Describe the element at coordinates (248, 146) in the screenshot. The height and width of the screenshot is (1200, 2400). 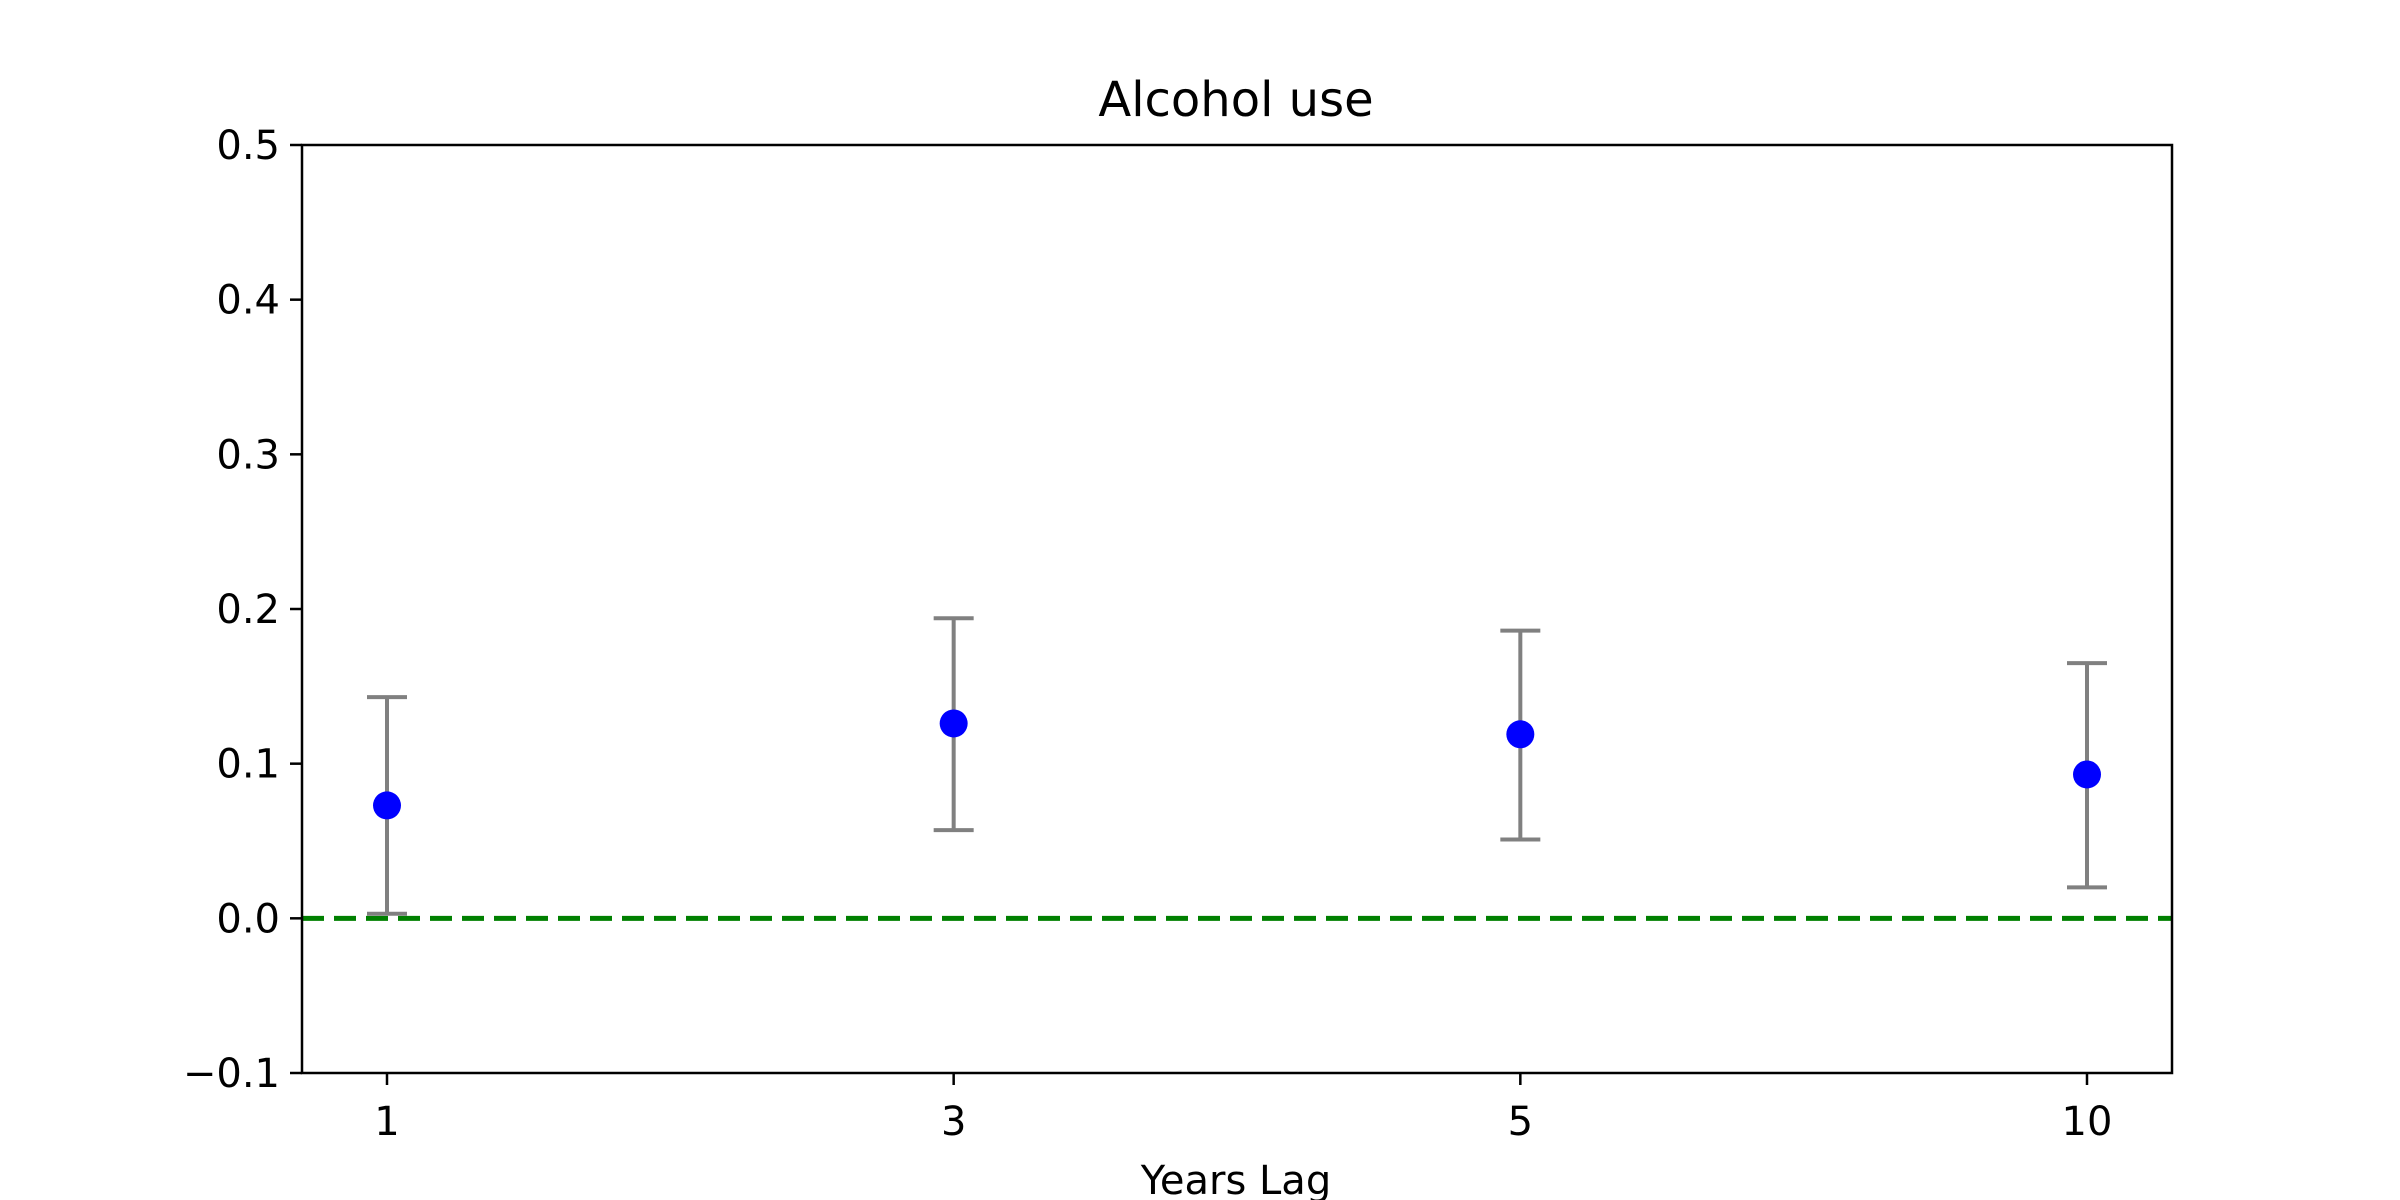
I see `y-tick-label: 0.5` at that location.